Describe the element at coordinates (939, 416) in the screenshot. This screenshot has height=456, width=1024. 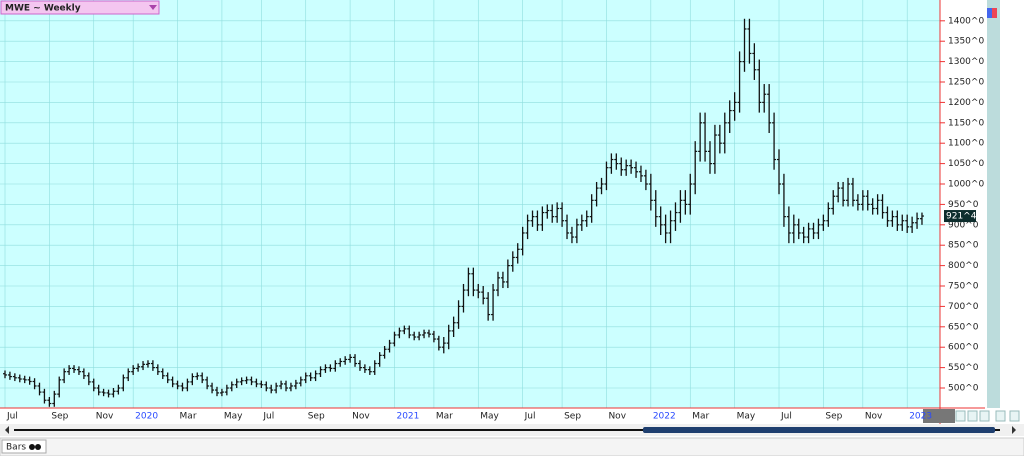
I see `corner-box` at that location.